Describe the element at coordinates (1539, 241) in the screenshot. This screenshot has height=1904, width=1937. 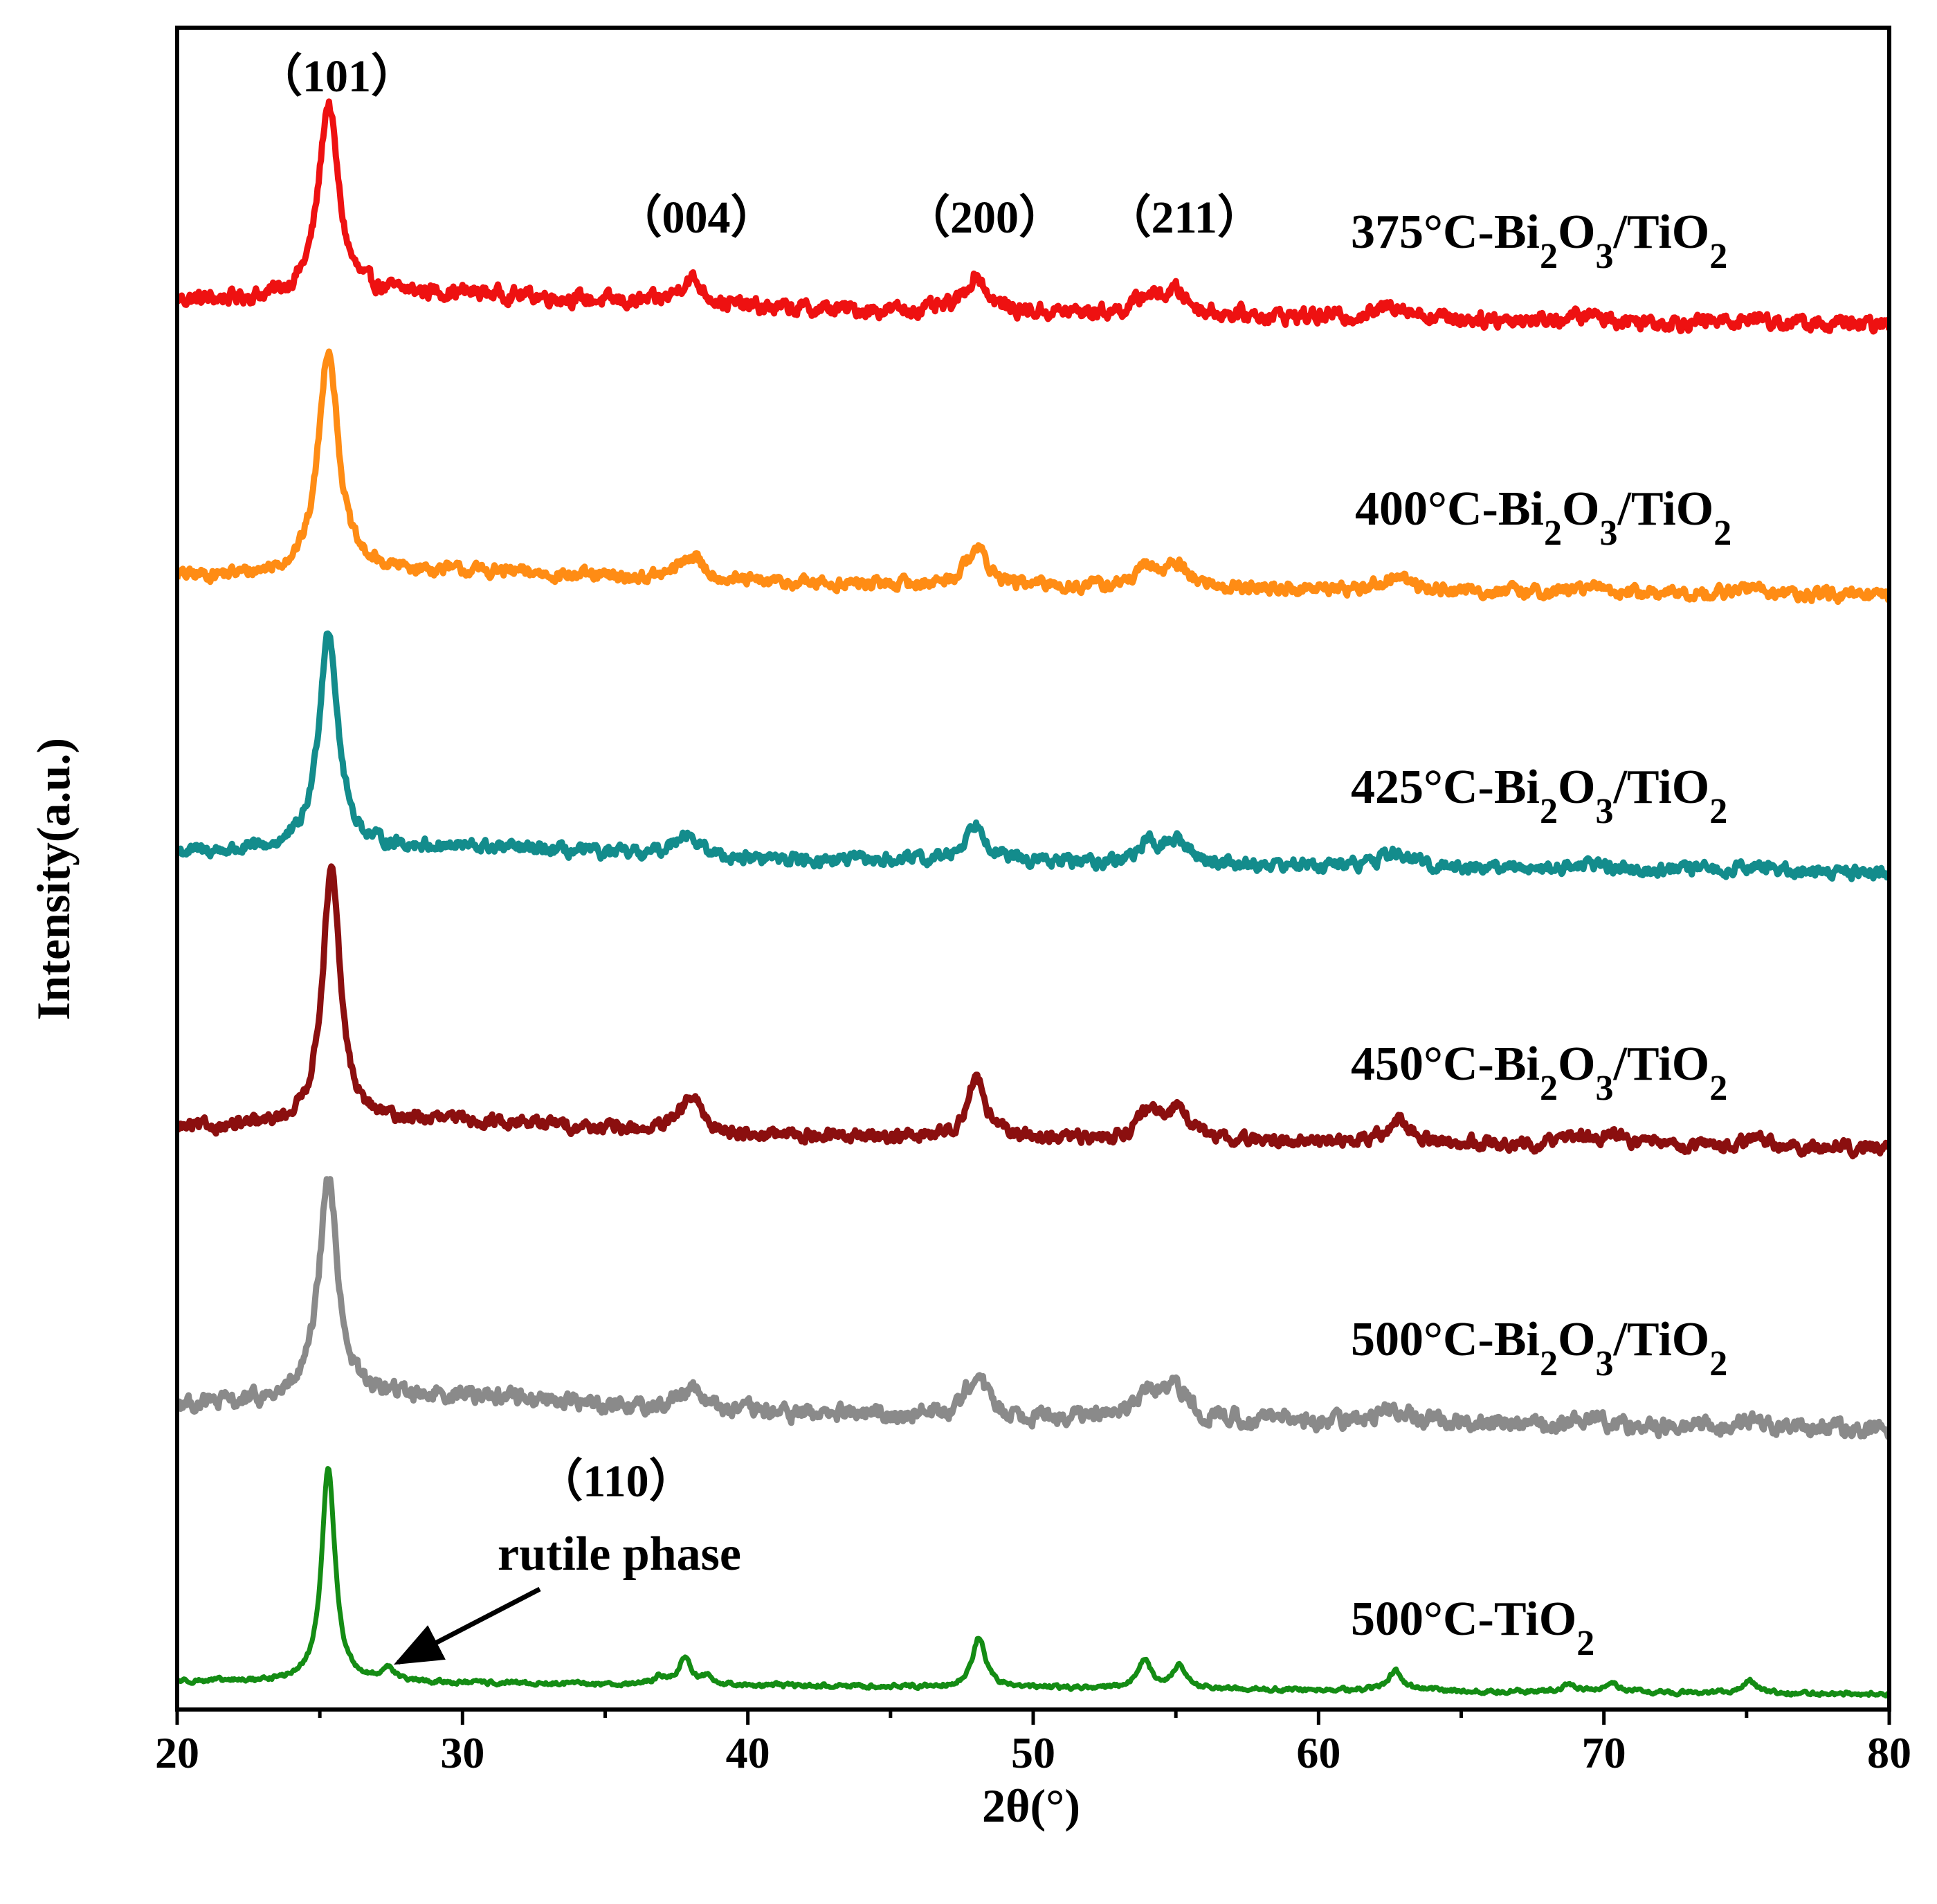
I see `series-label: 375°C-Bi2O3/TiO2` at that location.